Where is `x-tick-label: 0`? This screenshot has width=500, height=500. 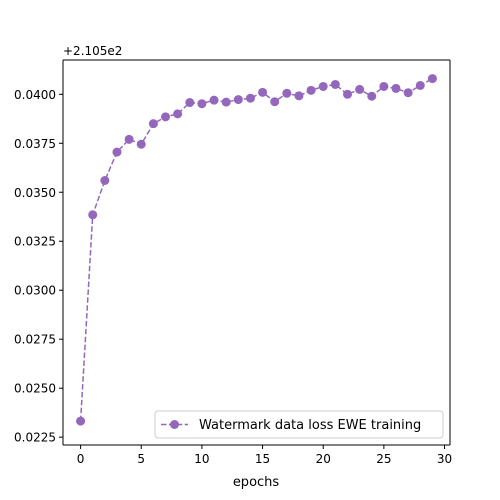
x-tick-label: 0 is located at coordinates (81, 459).